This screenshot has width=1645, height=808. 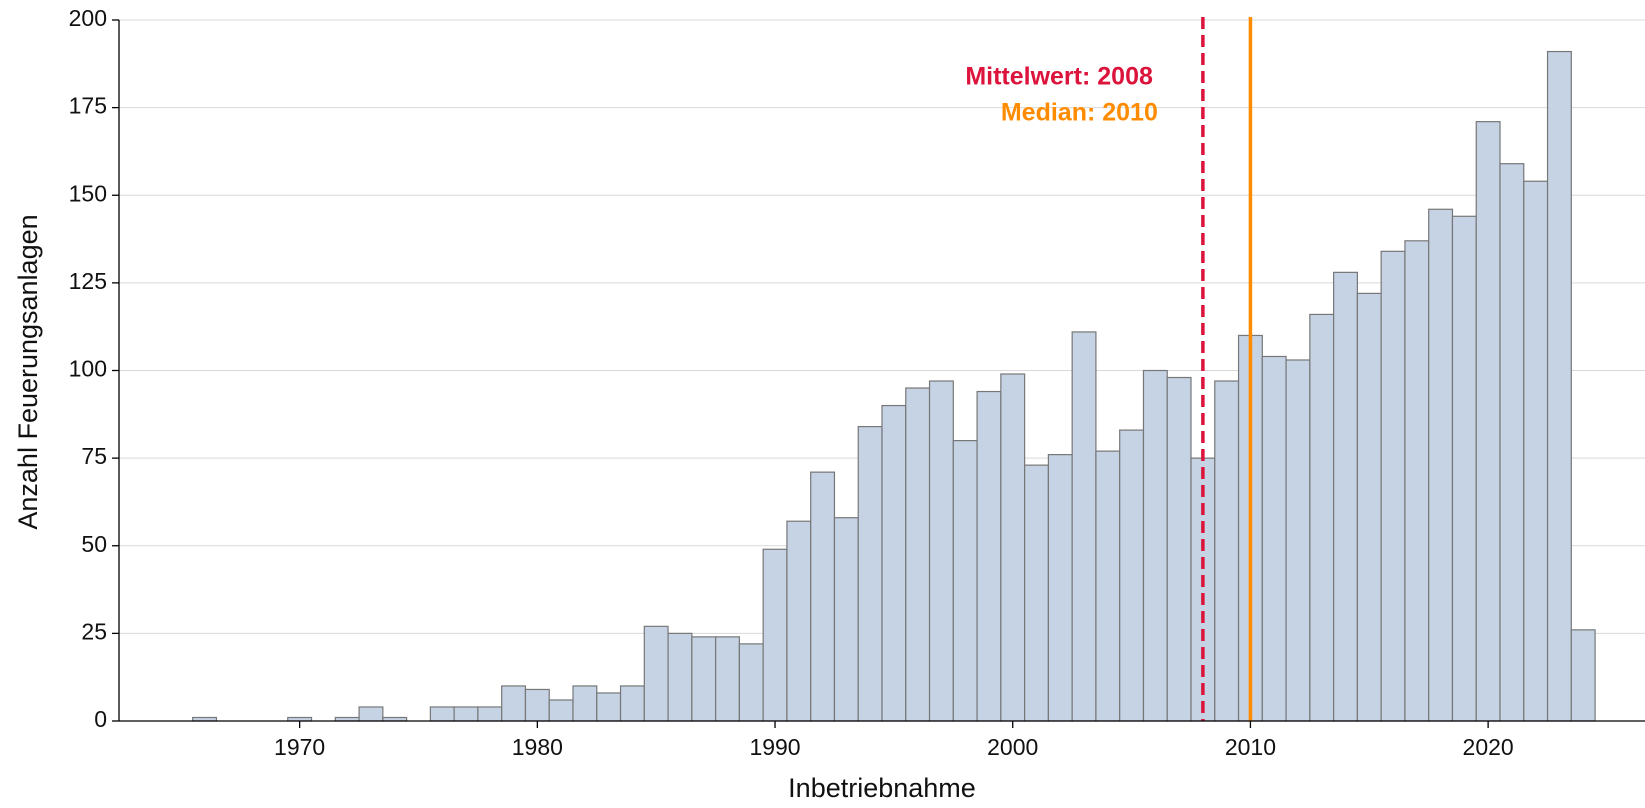 I want to click on y-tick-label: 150, so click(x=88, y=193).